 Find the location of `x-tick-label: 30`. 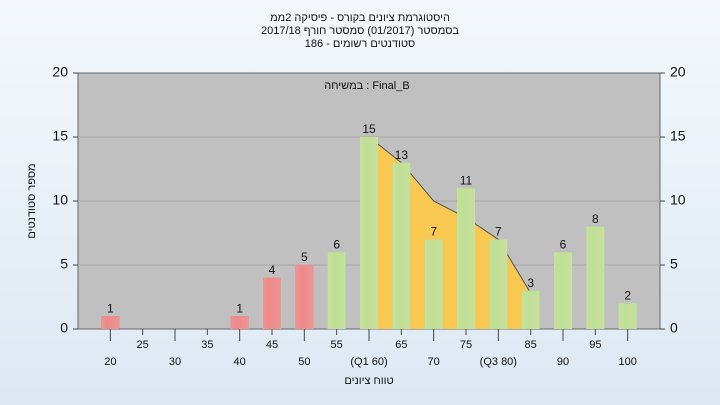

x-tick-label: 30 is located at coordinates (175, 362).